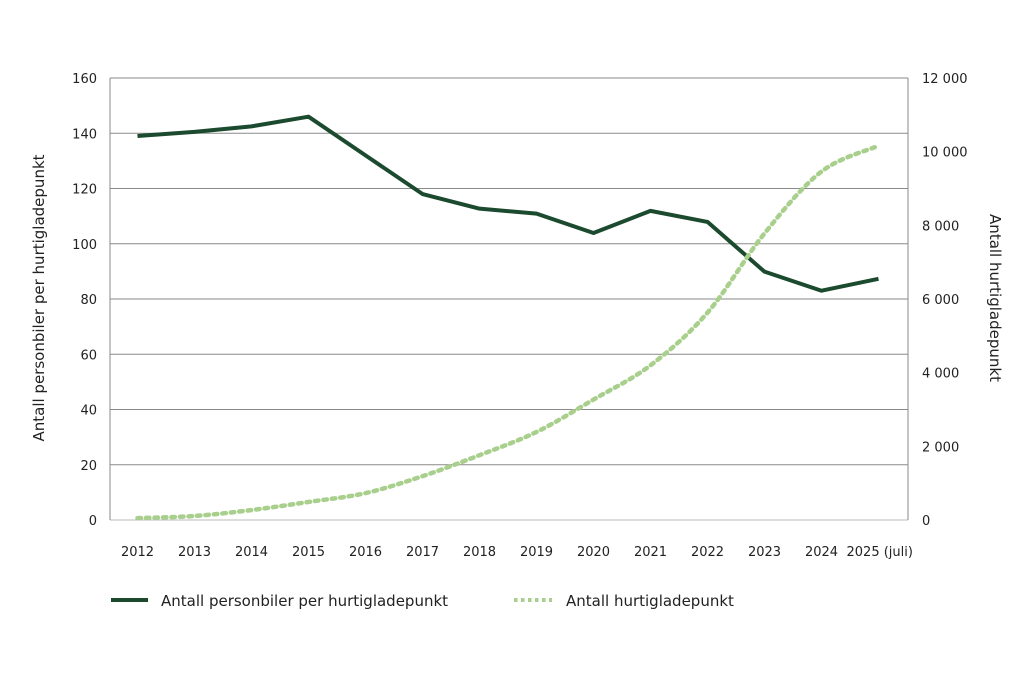 The width and height of the screenshot is (1034, 686). What do you see at coordinates (940, 226) in the screenshot?
I see `right-tick-label: 8 000` at bounding box center [940, 226].